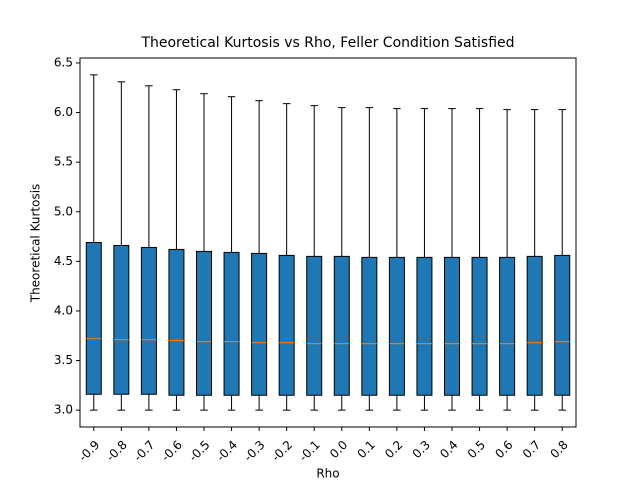 The width and height of the screenshot is (640, 480). What do you see at coordinates (63, 410) in the screenshot?
I see `y-tick-label: 3.0` at bounding box center [63, 410].